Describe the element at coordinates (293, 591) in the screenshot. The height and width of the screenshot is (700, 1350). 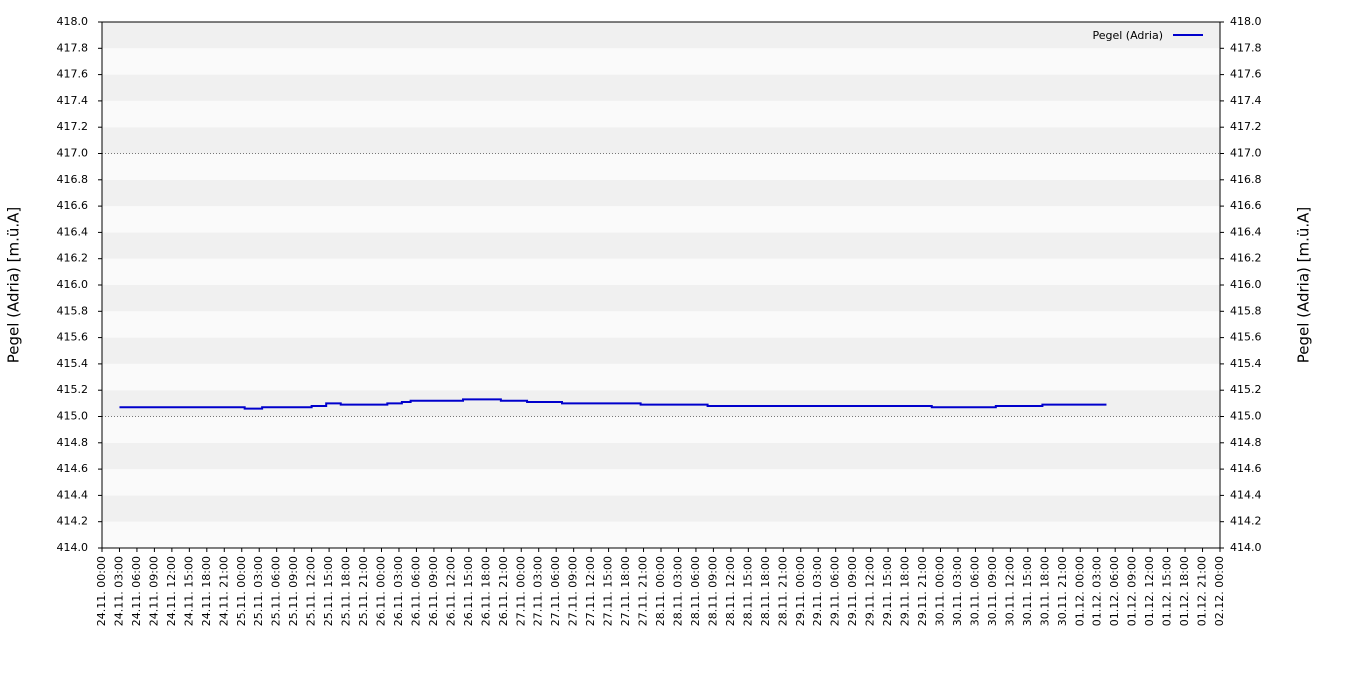
I see `x-tick-label: 25.11. 09:00` at that location.